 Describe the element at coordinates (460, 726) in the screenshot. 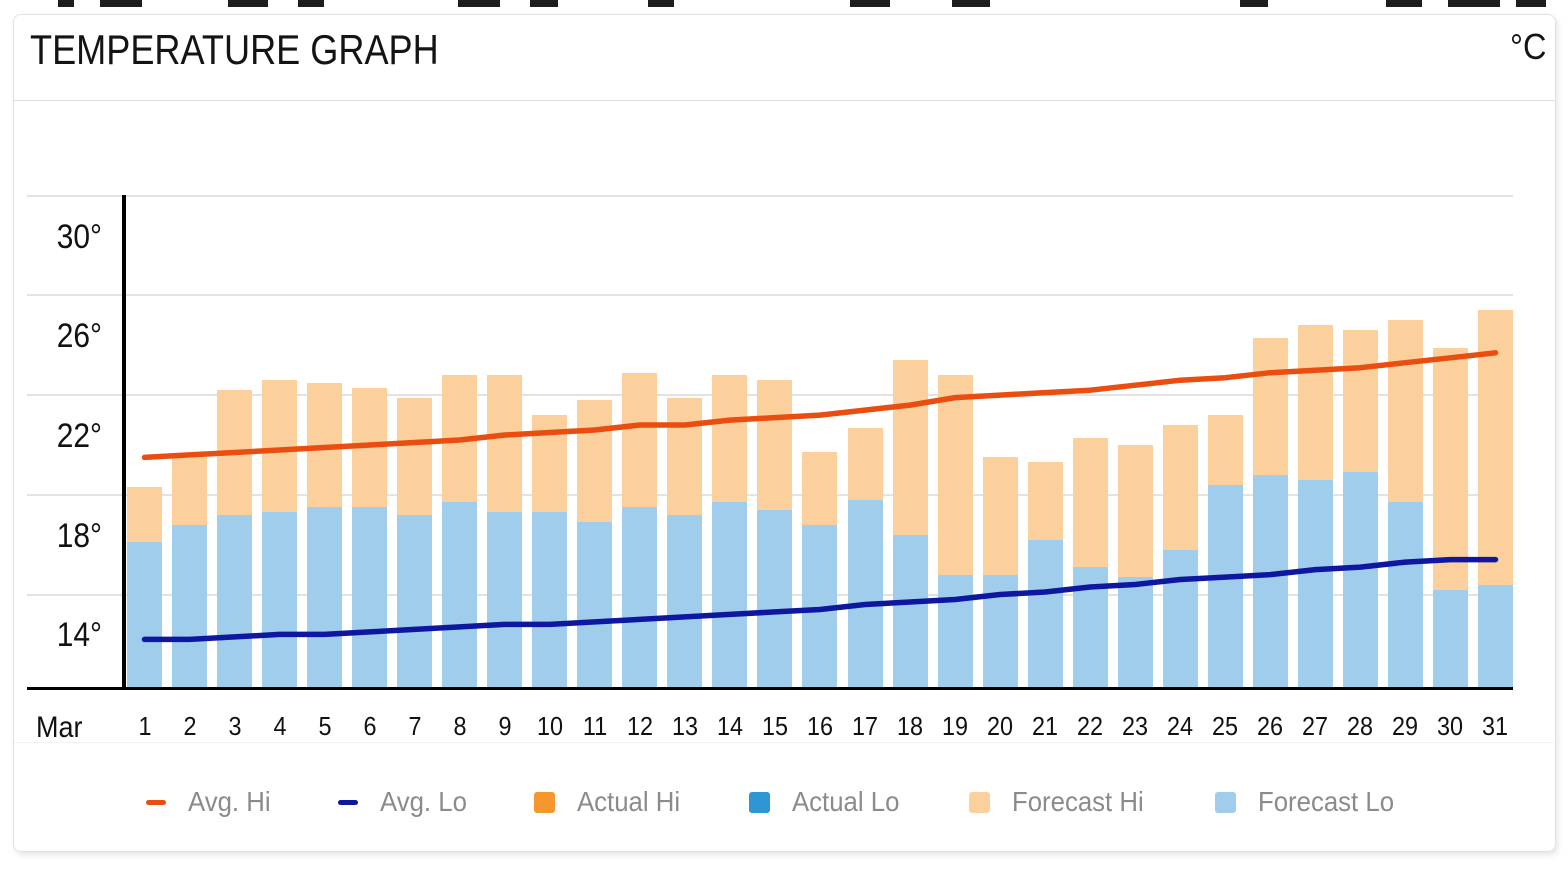

I see `x-axis-day-label: 8` at that location.